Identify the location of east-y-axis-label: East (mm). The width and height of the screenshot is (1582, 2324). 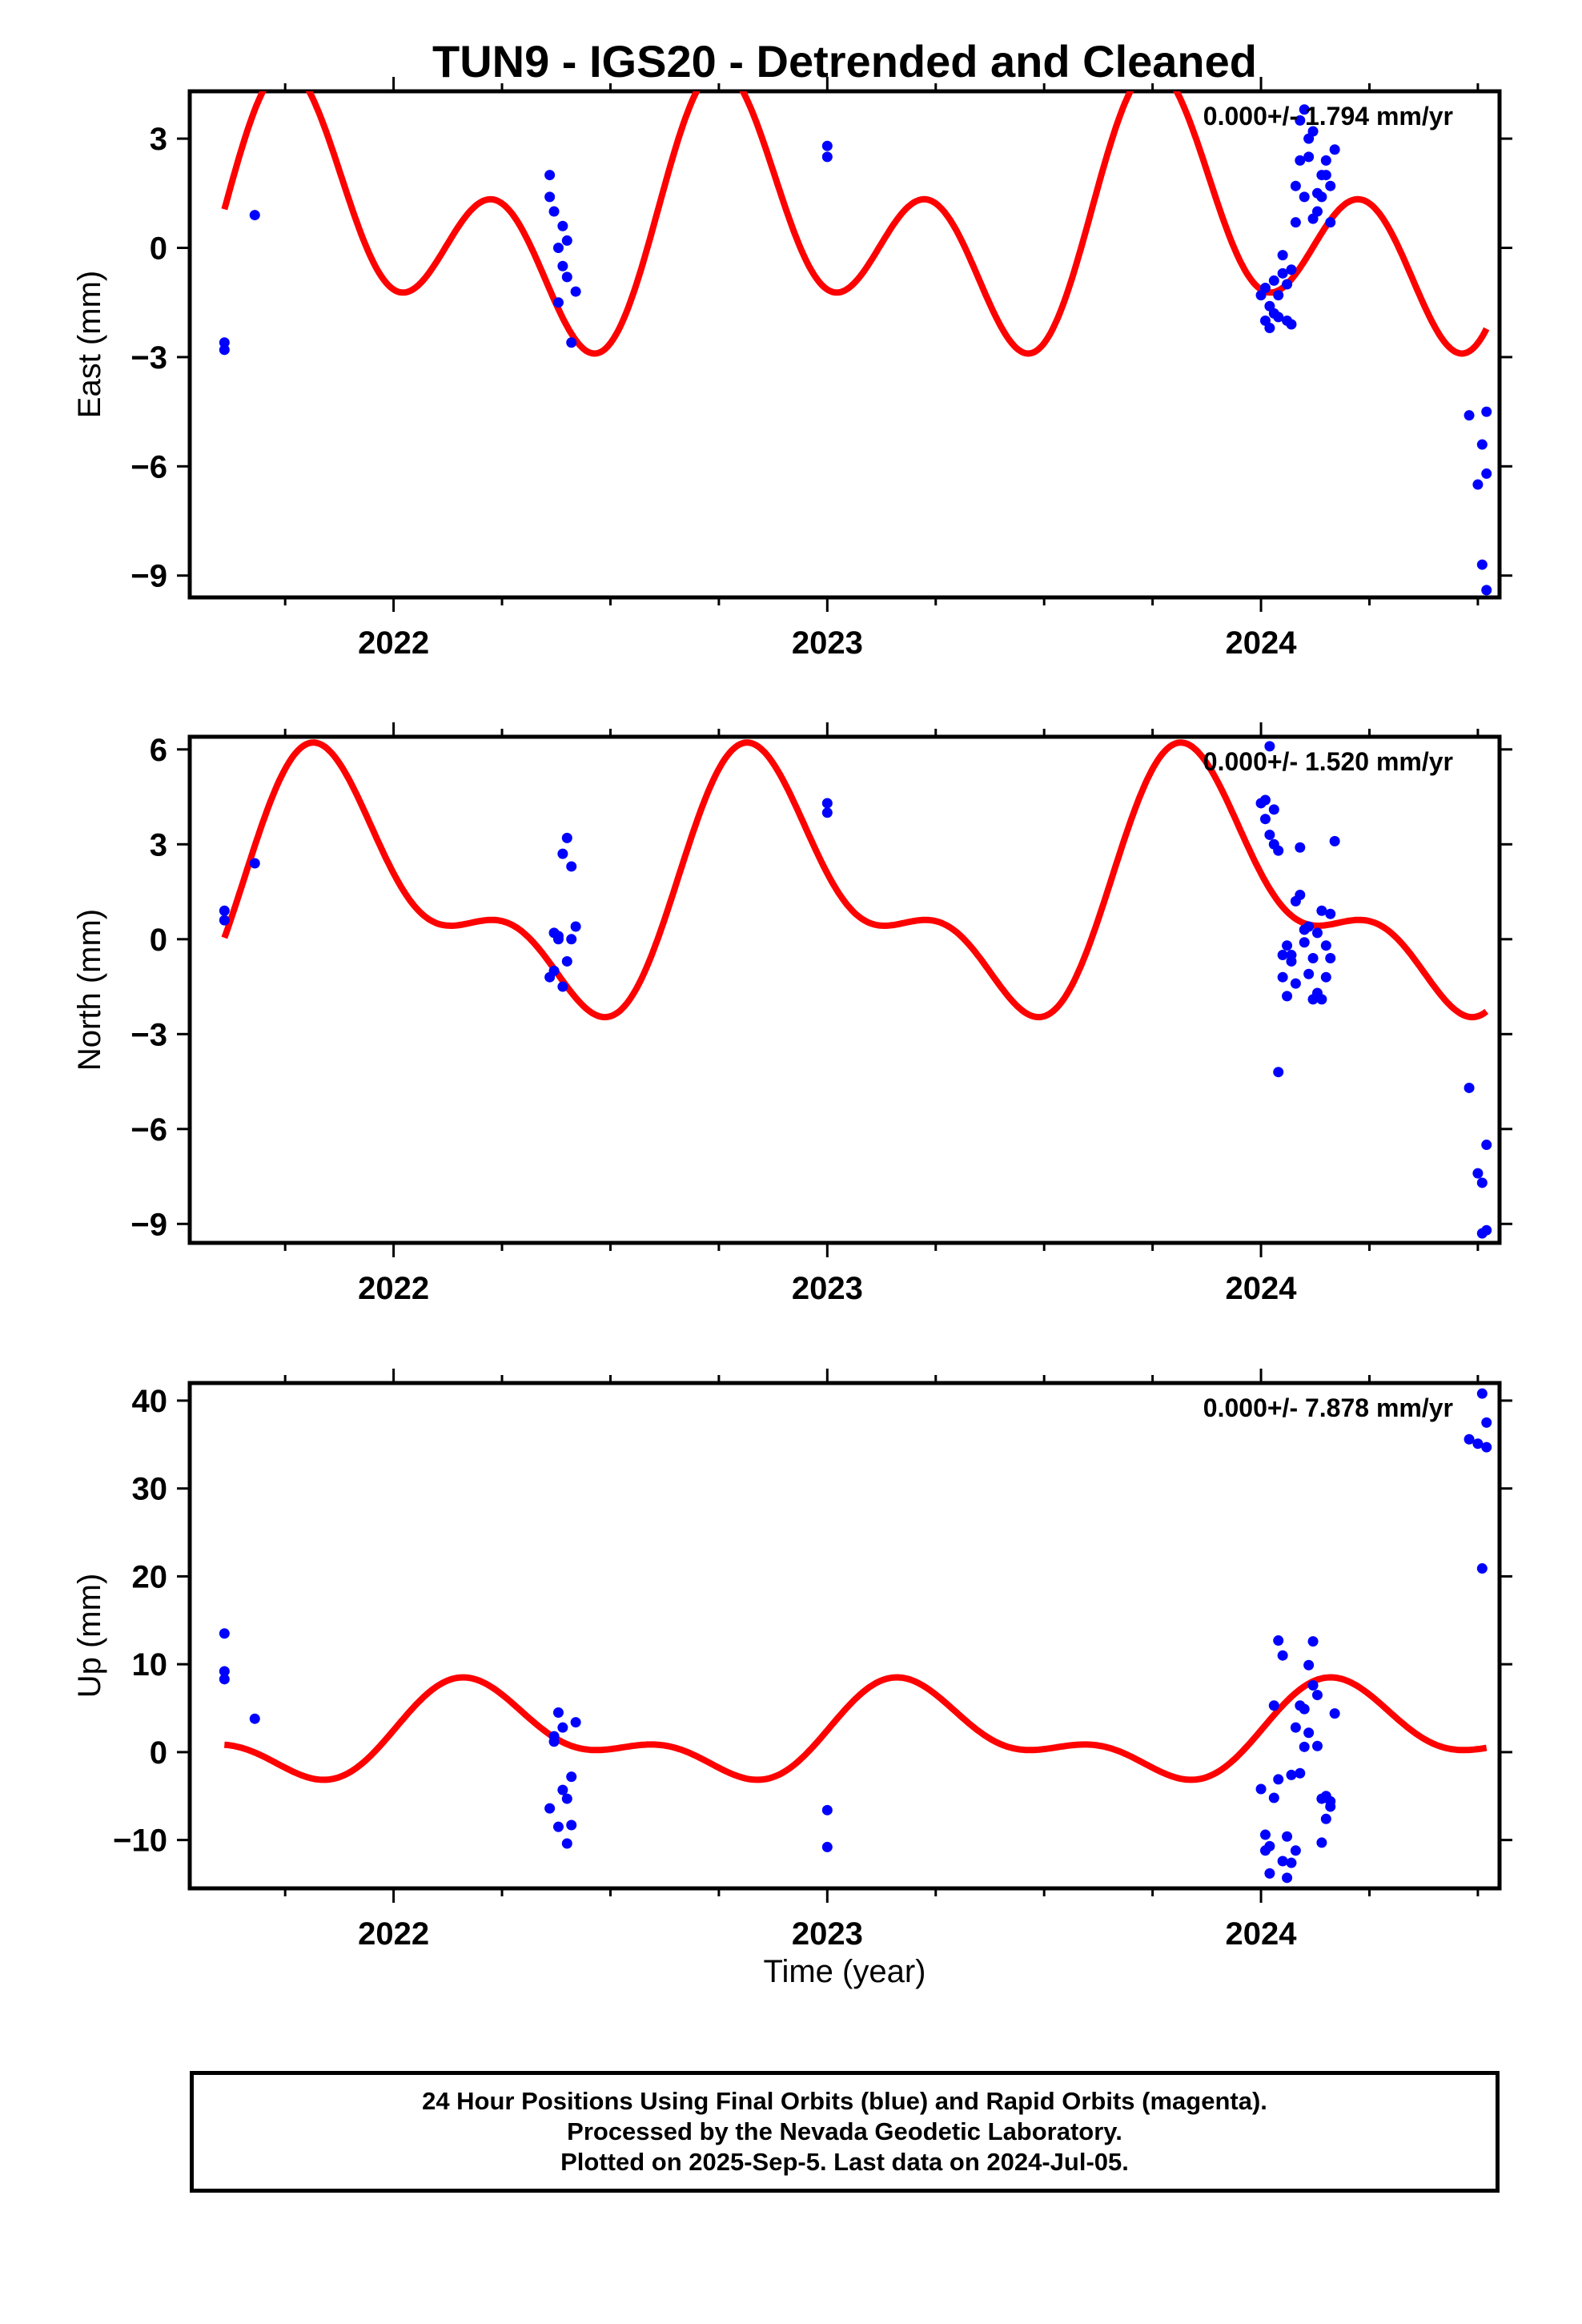
(89, 344).